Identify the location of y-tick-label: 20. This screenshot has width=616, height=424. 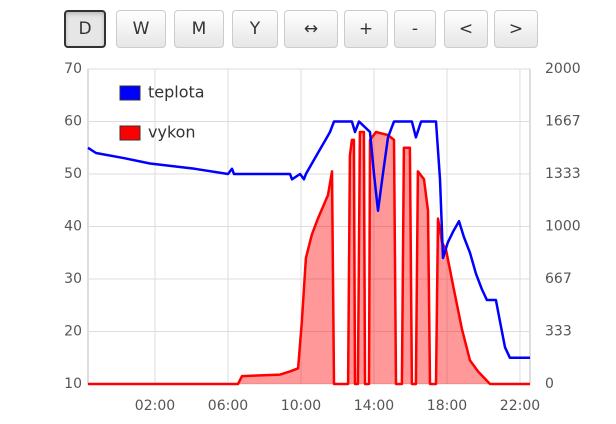
(73, 332).